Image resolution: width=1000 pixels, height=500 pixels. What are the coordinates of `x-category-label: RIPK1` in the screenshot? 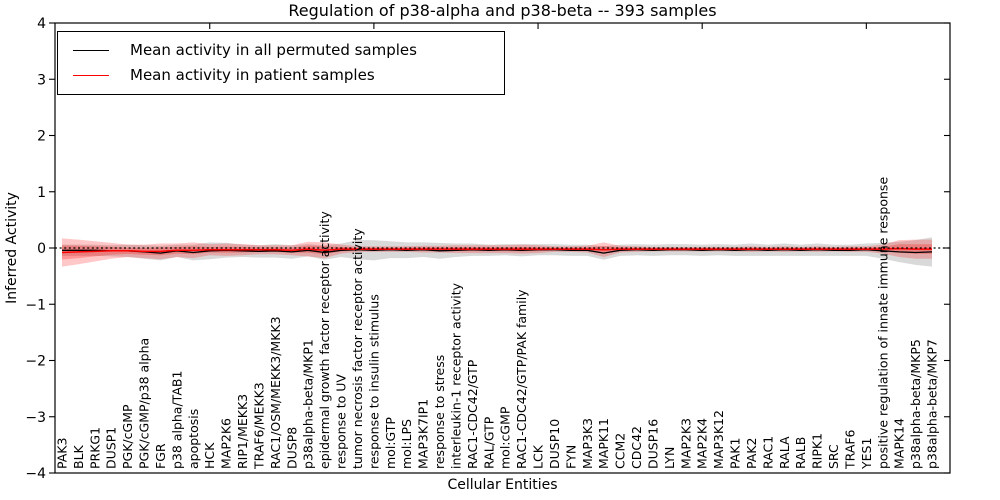 It's located at (817, 451).